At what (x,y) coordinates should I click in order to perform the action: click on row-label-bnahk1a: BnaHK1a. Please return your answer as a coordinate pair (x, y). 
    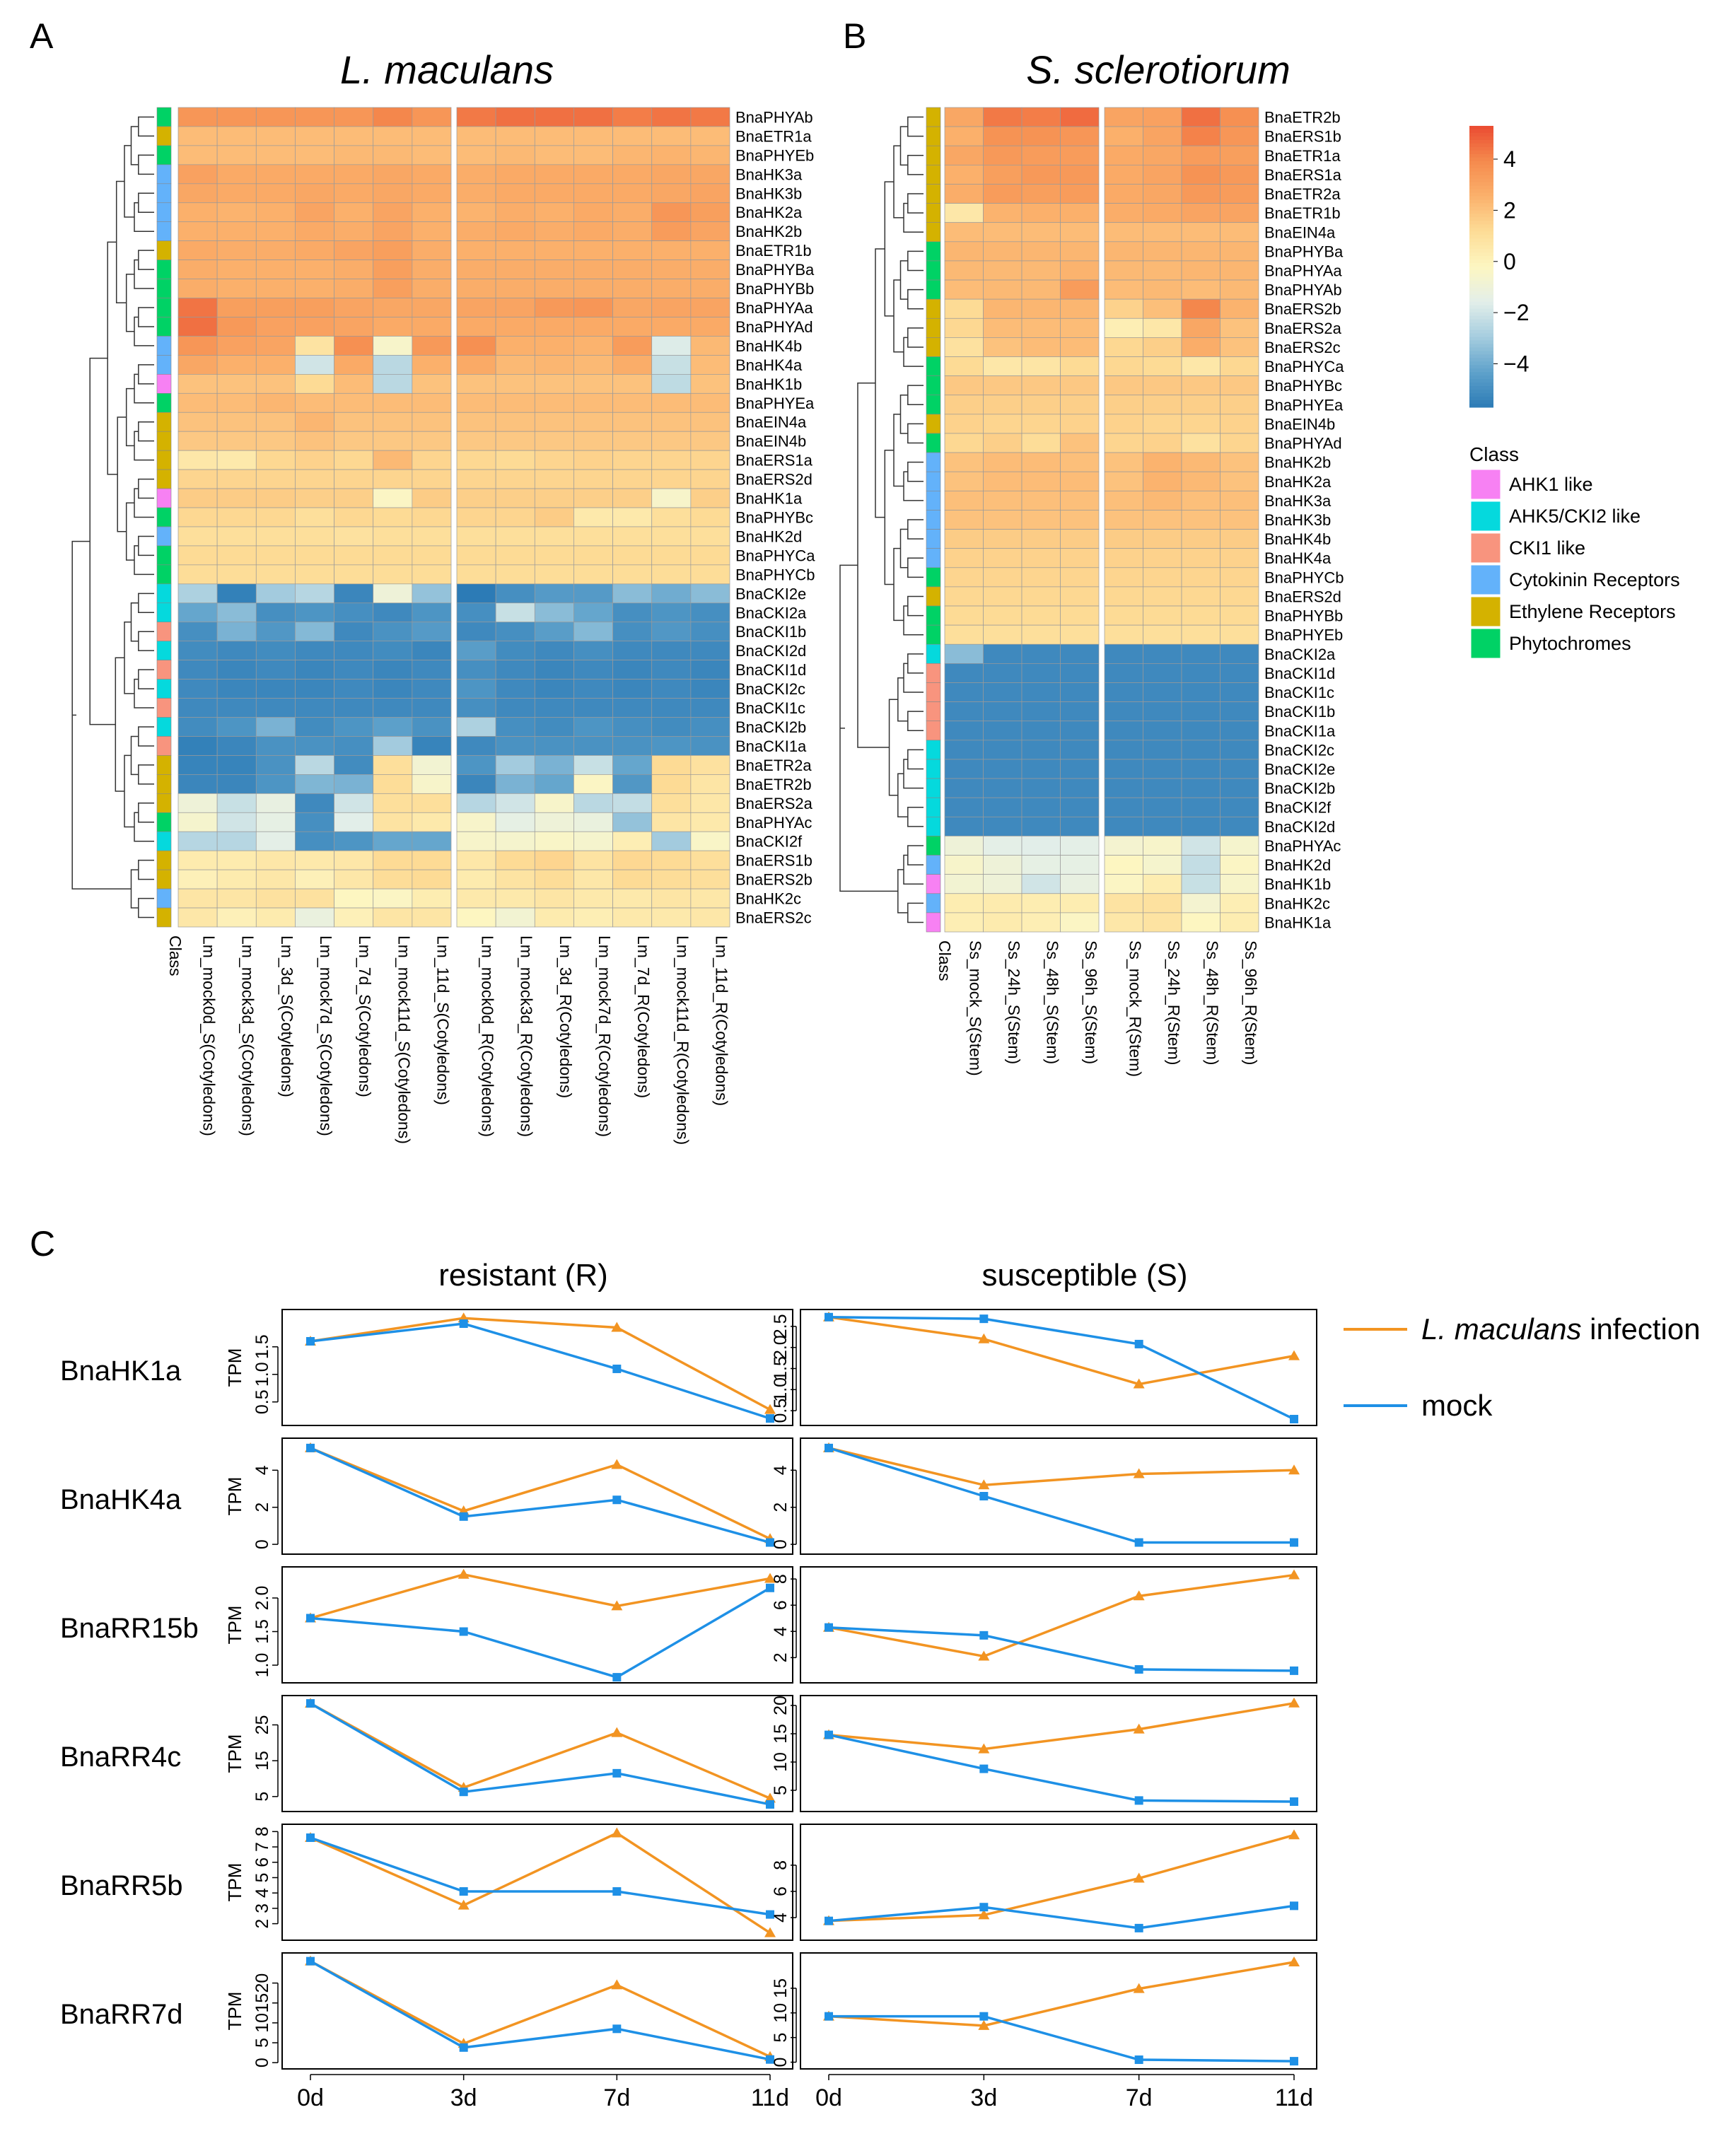
    Looking at the image, I should click on (769, 499).